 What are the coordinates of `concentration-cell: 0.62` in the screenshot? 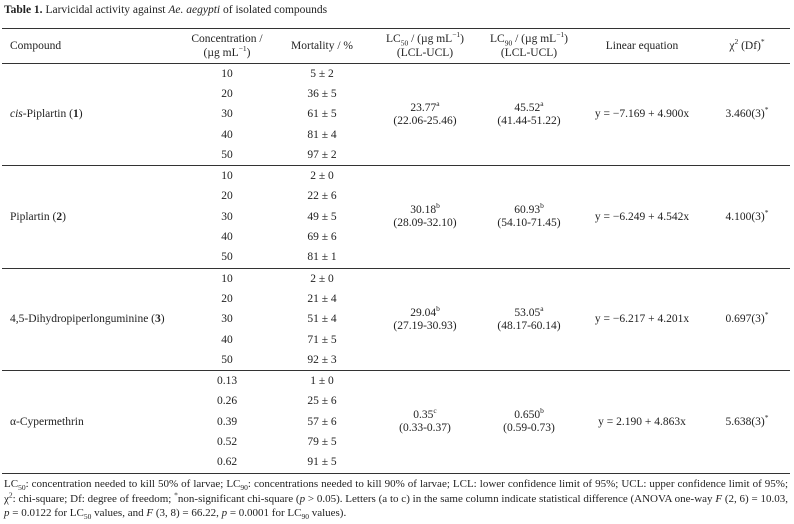 It's located at (227, 463).